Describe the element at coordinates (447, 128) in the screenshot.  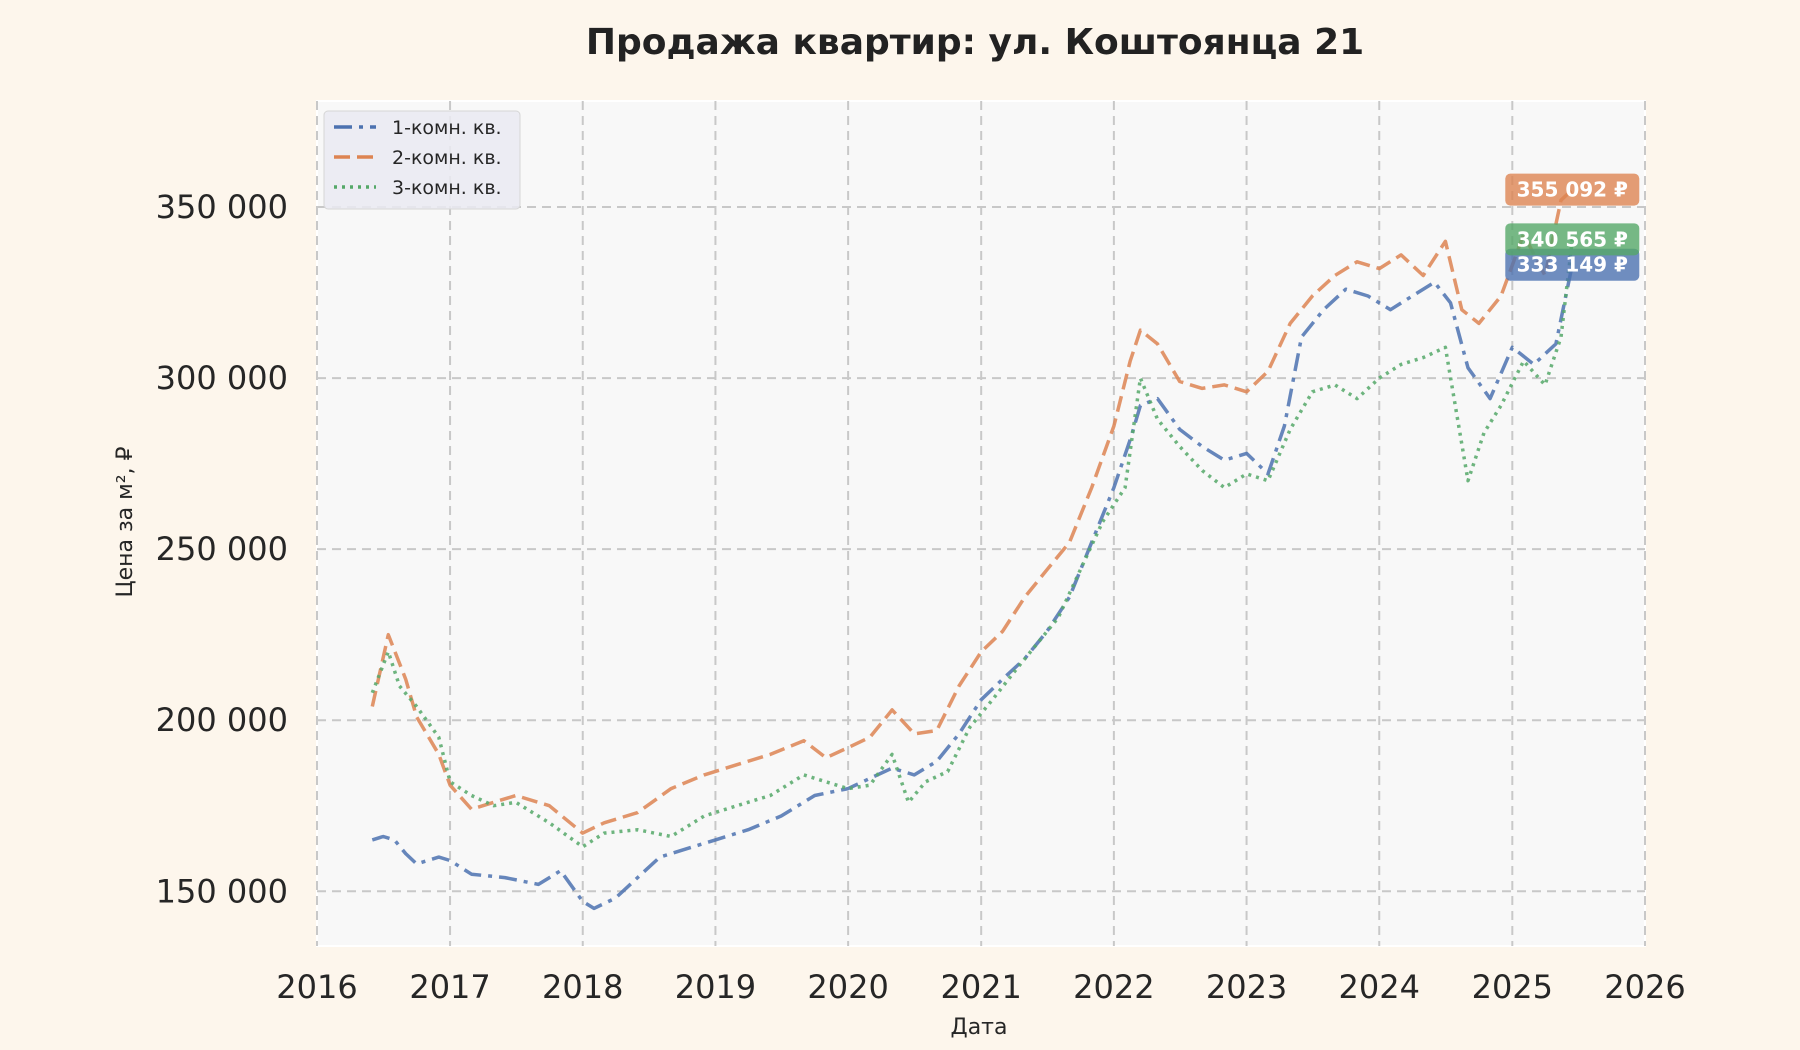
I see `legend-entry-label: 1-комн. кв.` at that location.